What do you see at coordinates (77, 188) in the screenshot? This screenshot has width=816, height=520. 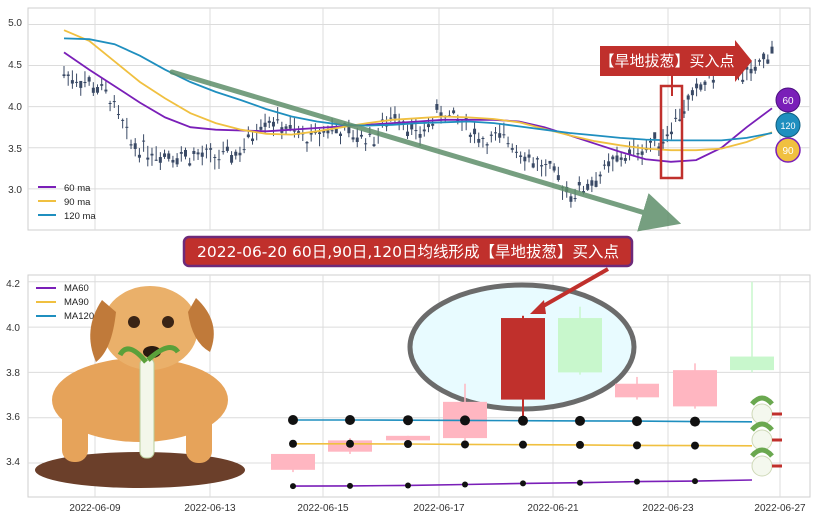 I see `legend-label: 60 ma` at bounding box center [77, 188].